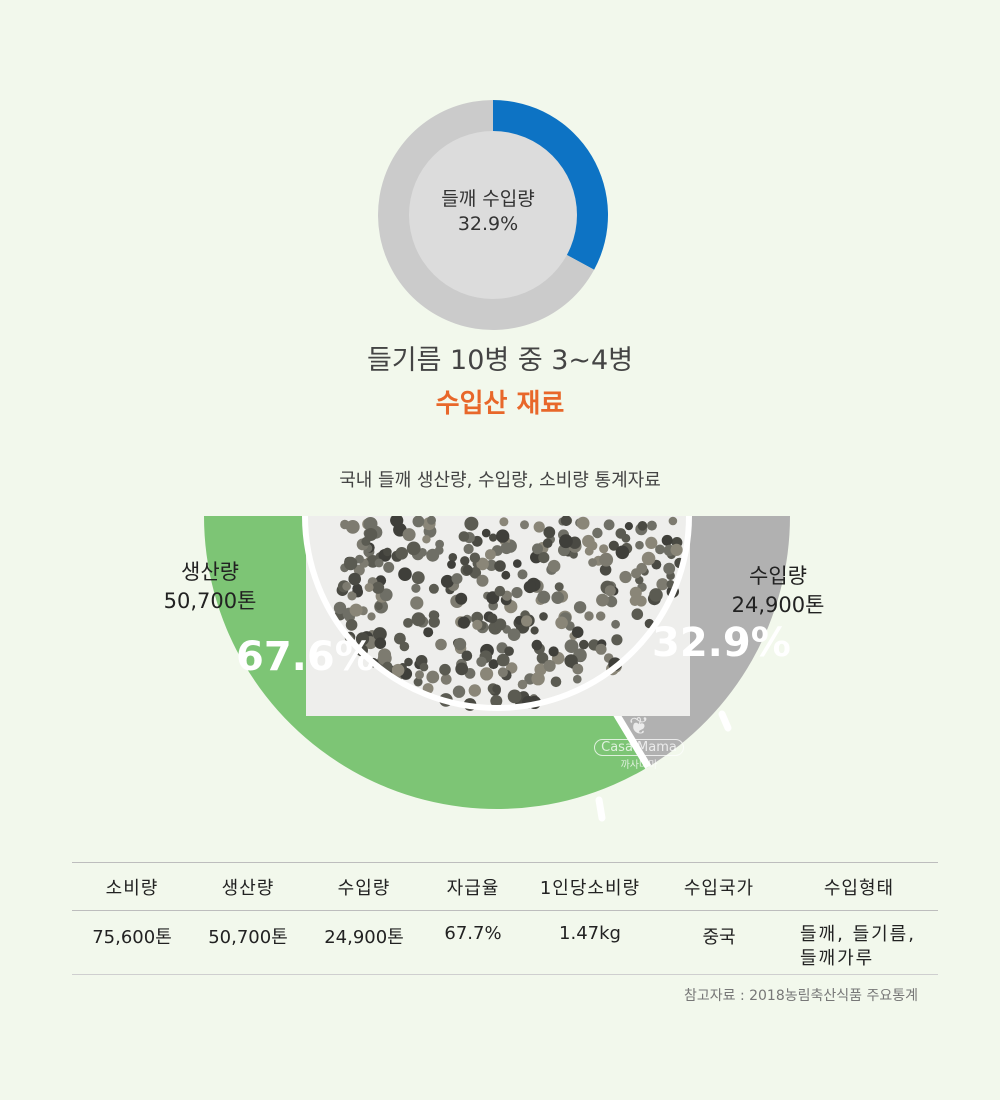 The image size is (1000, 1100). What do you see at coordinates (550, 185) in the screenshot?
I see `import-share-slice` at bounding box center [550, 185].